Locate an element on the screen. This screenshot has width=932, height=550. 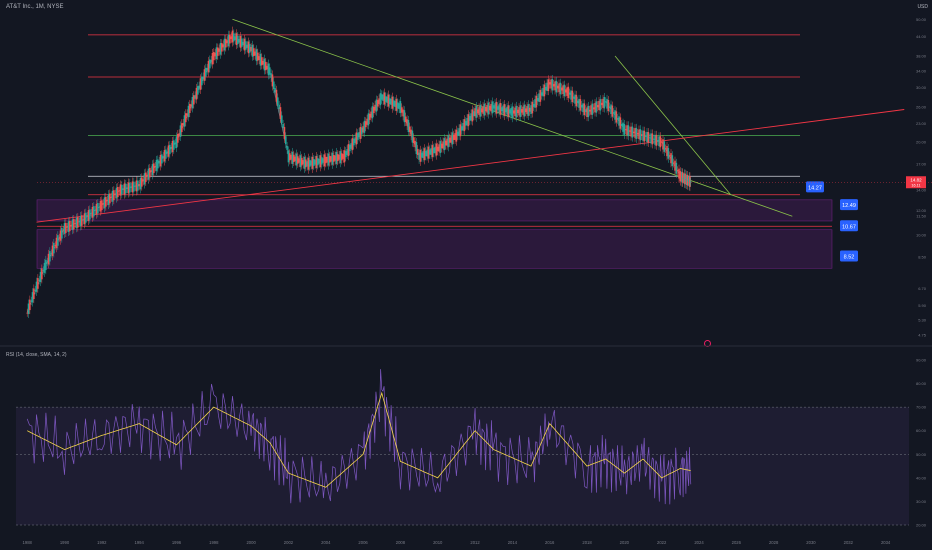
price-tick-14: 6.70 is located at coordinates (922, 288).